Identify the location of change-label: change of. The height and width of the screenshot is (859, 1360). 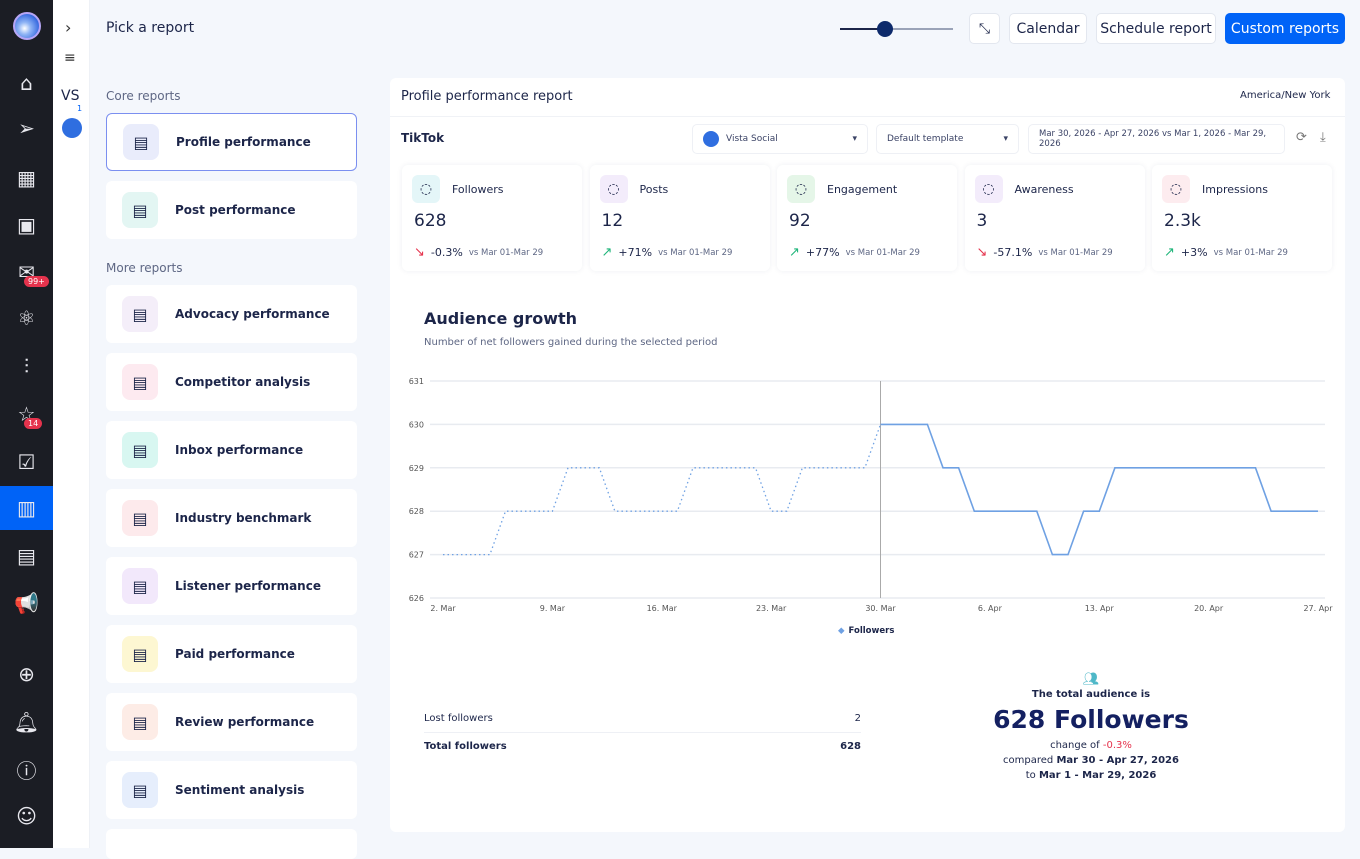
(1075, 745).